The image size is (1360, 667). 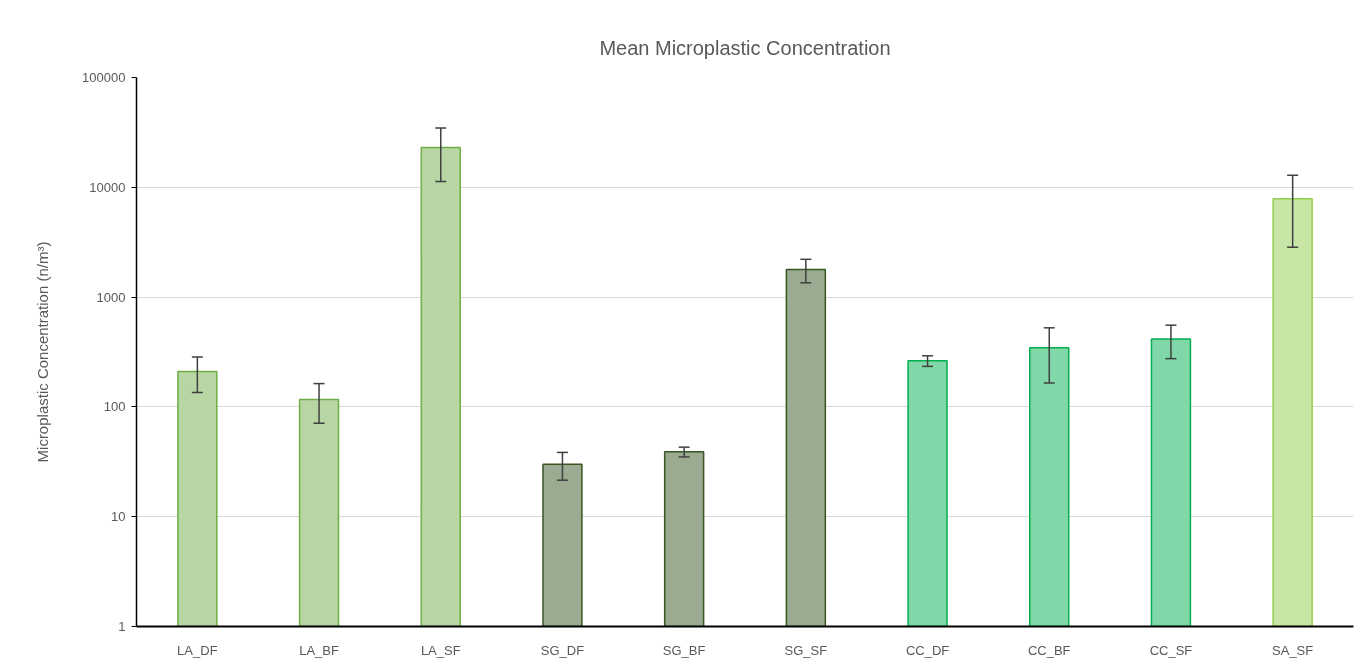 I want to click on x-tick-label: CC_DF, so click(x=927, y=650).